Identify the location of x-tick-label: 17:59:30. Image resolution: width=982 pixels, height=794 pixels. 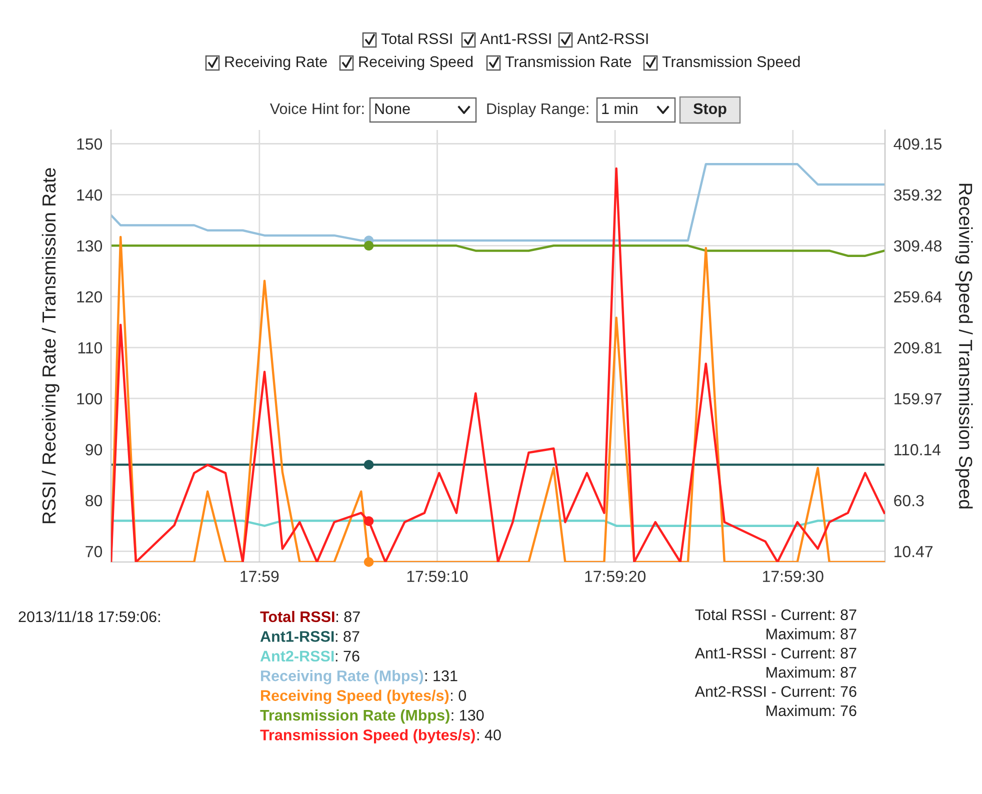
(793, 576).